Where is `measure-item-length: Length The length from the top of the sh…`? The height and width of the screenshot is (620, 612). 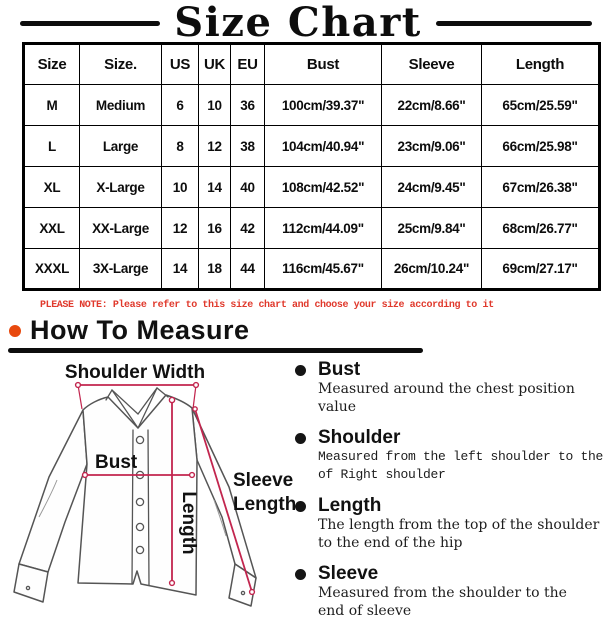 measure-item-length: Length The length from the top of the sh… is located at coordinates (452, 524).